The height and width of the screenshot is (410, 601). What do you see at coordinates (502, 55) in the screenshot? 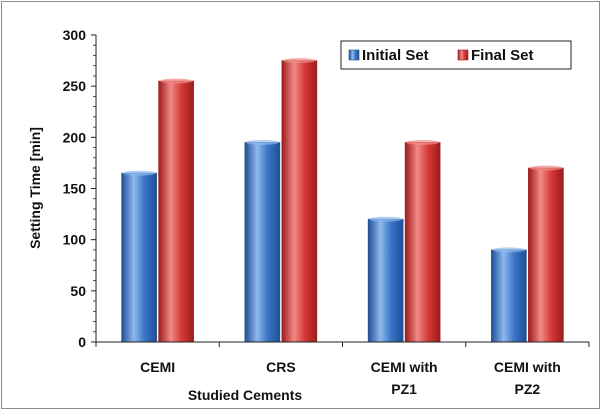
I see `legend-label: Final Set` at bounding box center [502, 55].